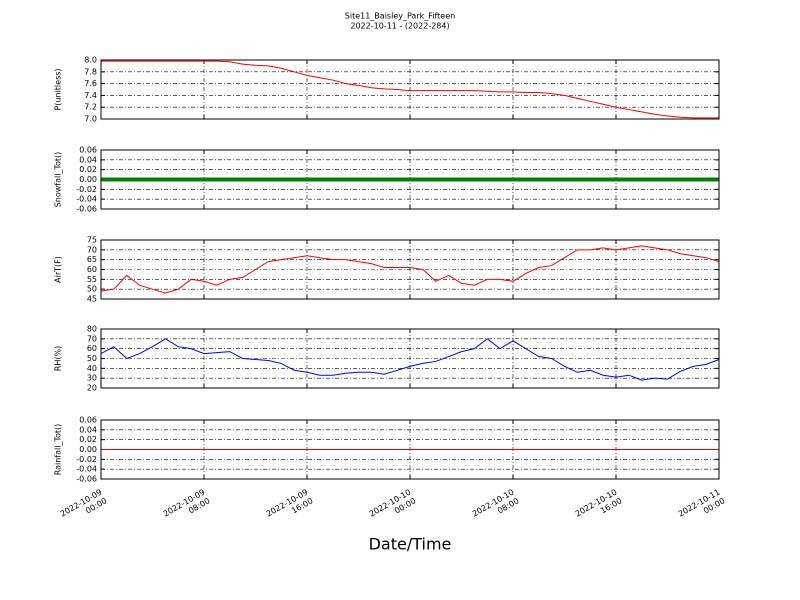 This screenshot has width=800, height=600. I want to click on y-axis-label: RH(%), so click(58, 358).